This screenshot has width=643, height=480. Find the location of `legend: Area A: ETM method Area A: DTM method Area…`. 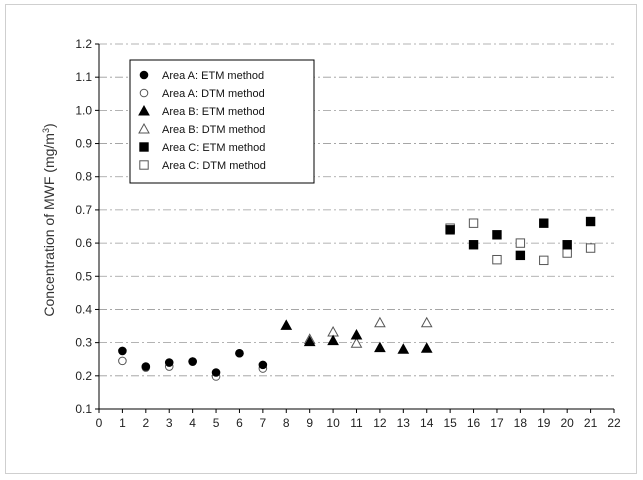

legend: Area A: ETM method Area A: DTM method Area… is located at coordinates (222, 121).